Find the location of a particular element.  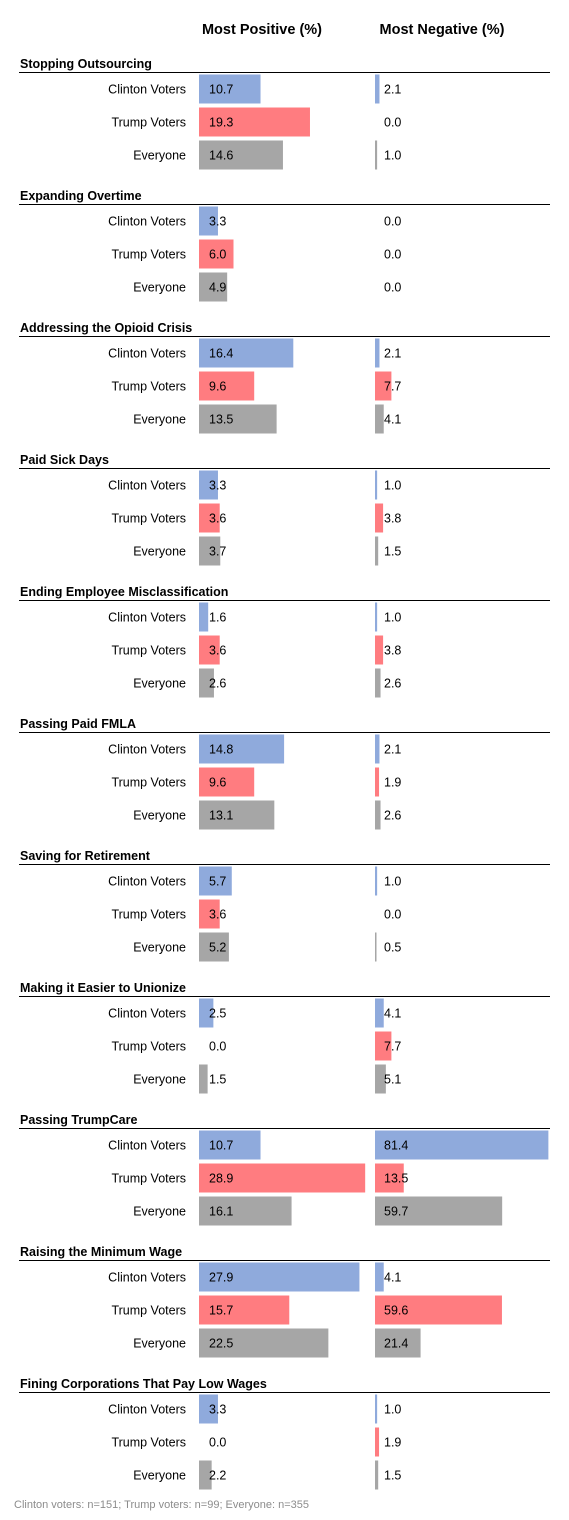

column-header-negative: Most Negative (%) is located at coordinates (442, 30).